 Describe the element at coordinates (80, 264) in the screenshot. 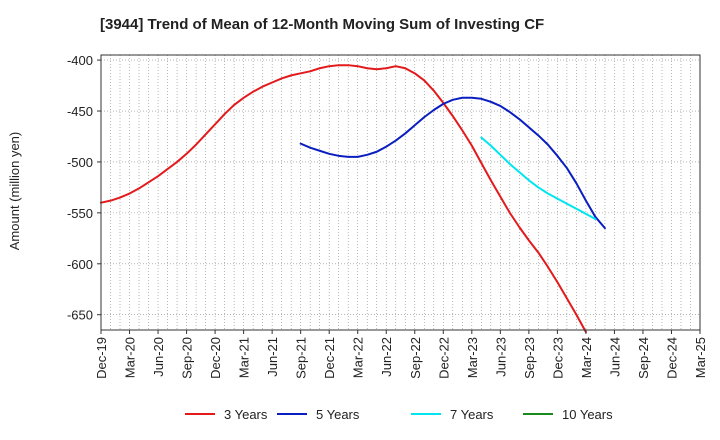

I see `y-tick-label: -600` at that location.